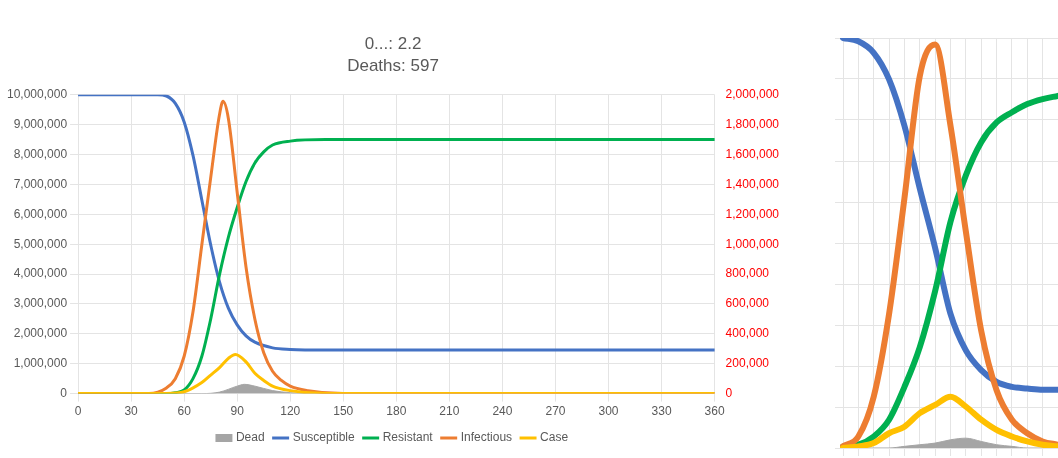  I want to click on y-tick-label: 5,000,000, so click(40, 243).